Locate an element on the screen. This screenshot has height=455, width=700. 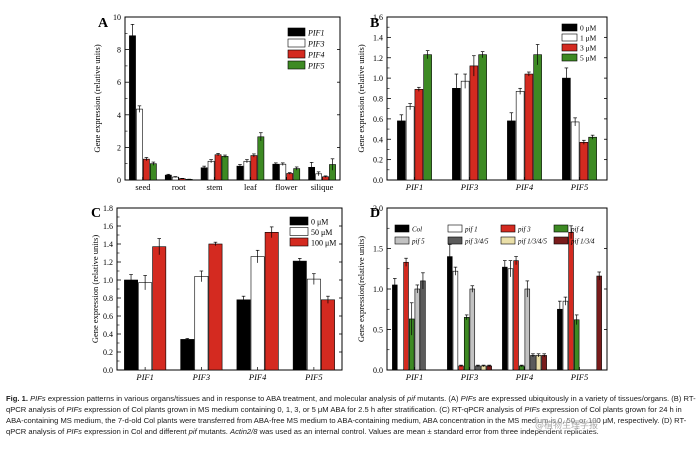
legend-label: PIF5 is located at coordinates (315, 66).